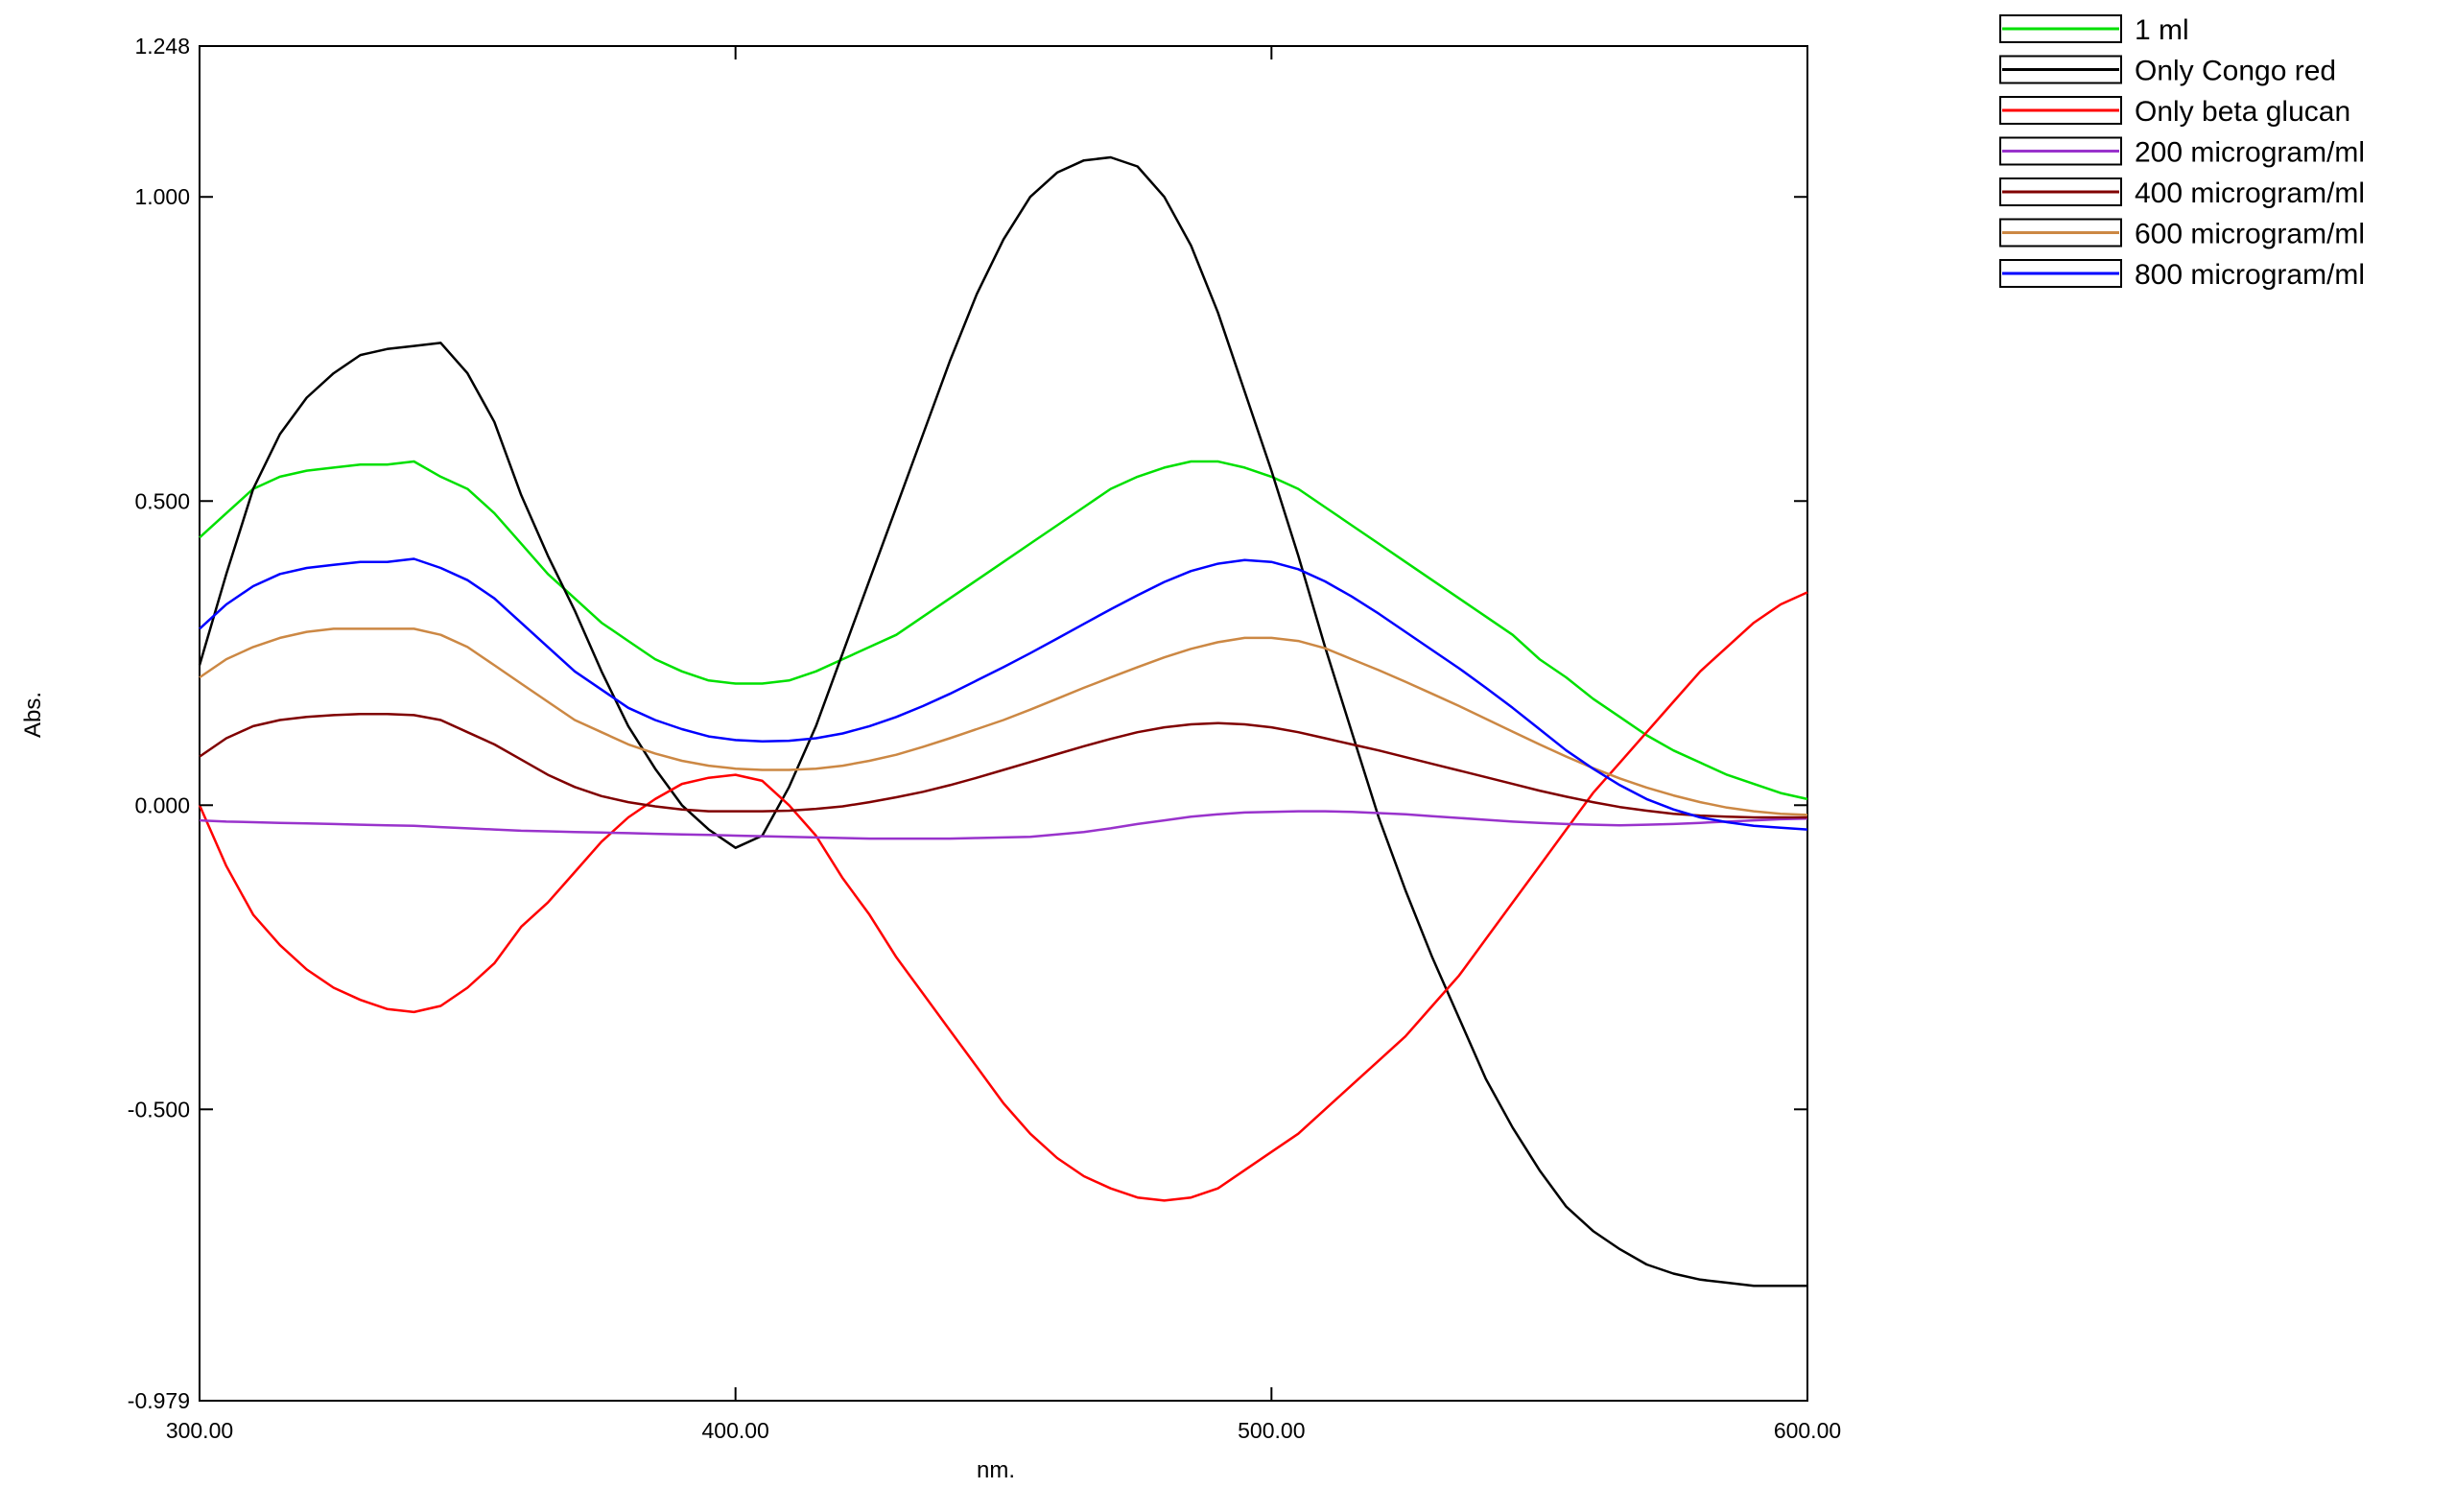 This screenshot has width=2455, height=1512. Describe the element at coordinates (996, 1470) in the screenshot. I see `x-axis-label: nm.` at that location.